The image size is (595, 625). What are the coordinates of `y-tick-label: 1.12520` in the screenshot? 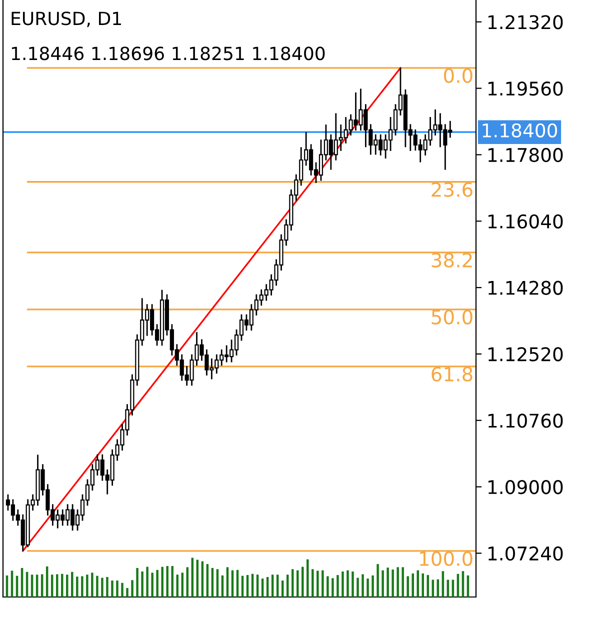 It's located at (525, 354).